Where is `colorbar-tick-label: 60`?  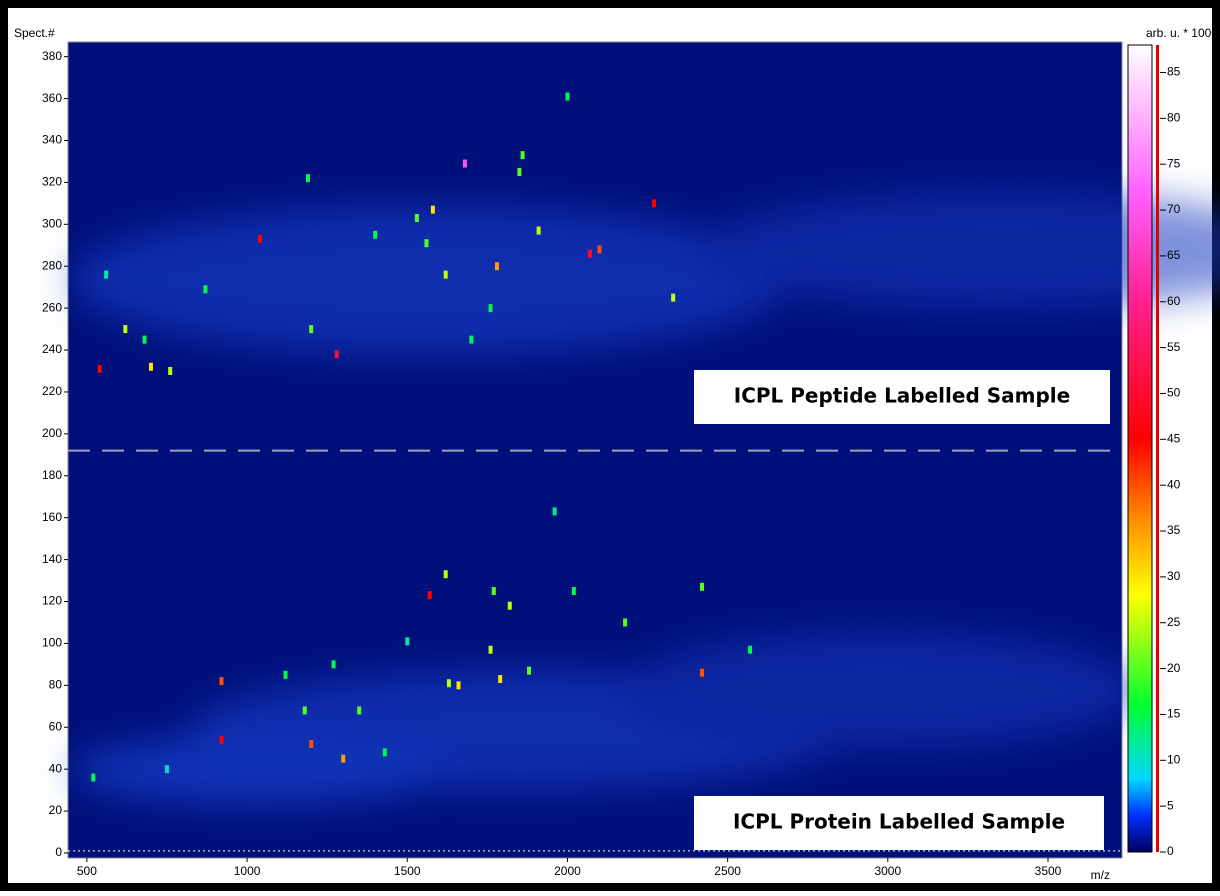 colorbar-tick-label: 60 is located at coordinates (1174, 301).